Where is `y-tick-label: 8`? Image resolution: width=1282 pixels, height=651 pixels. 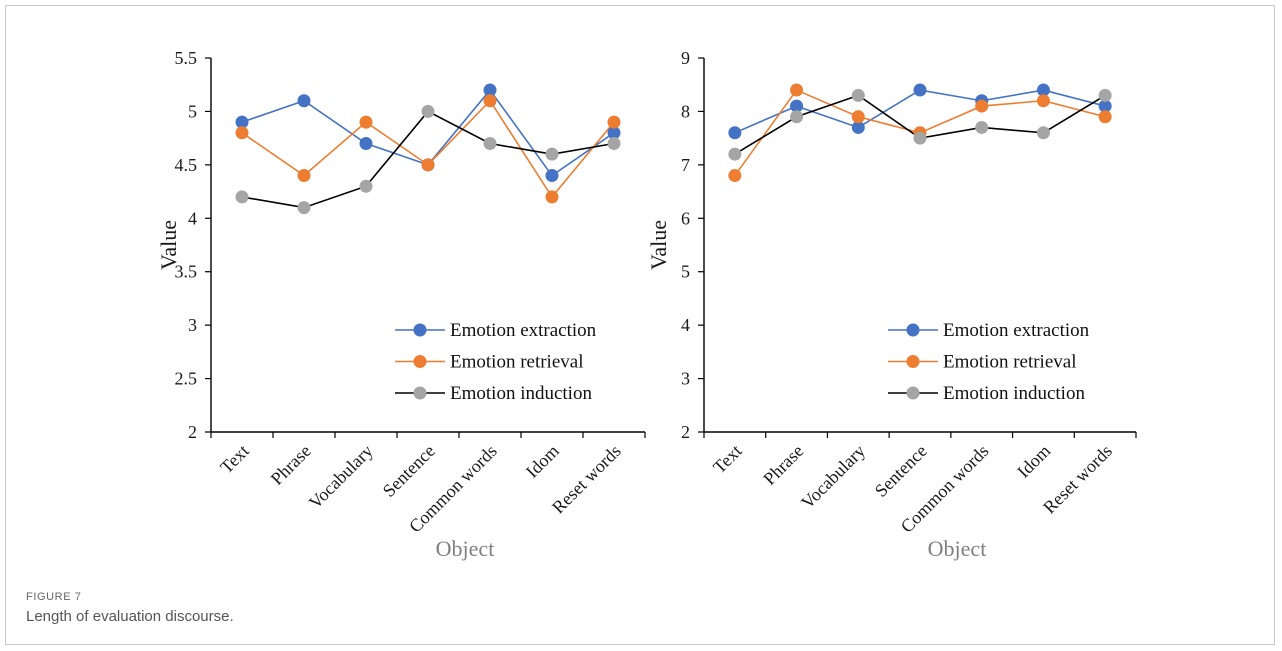 y-tick-label: 8 is located at coordinates (685, 111).